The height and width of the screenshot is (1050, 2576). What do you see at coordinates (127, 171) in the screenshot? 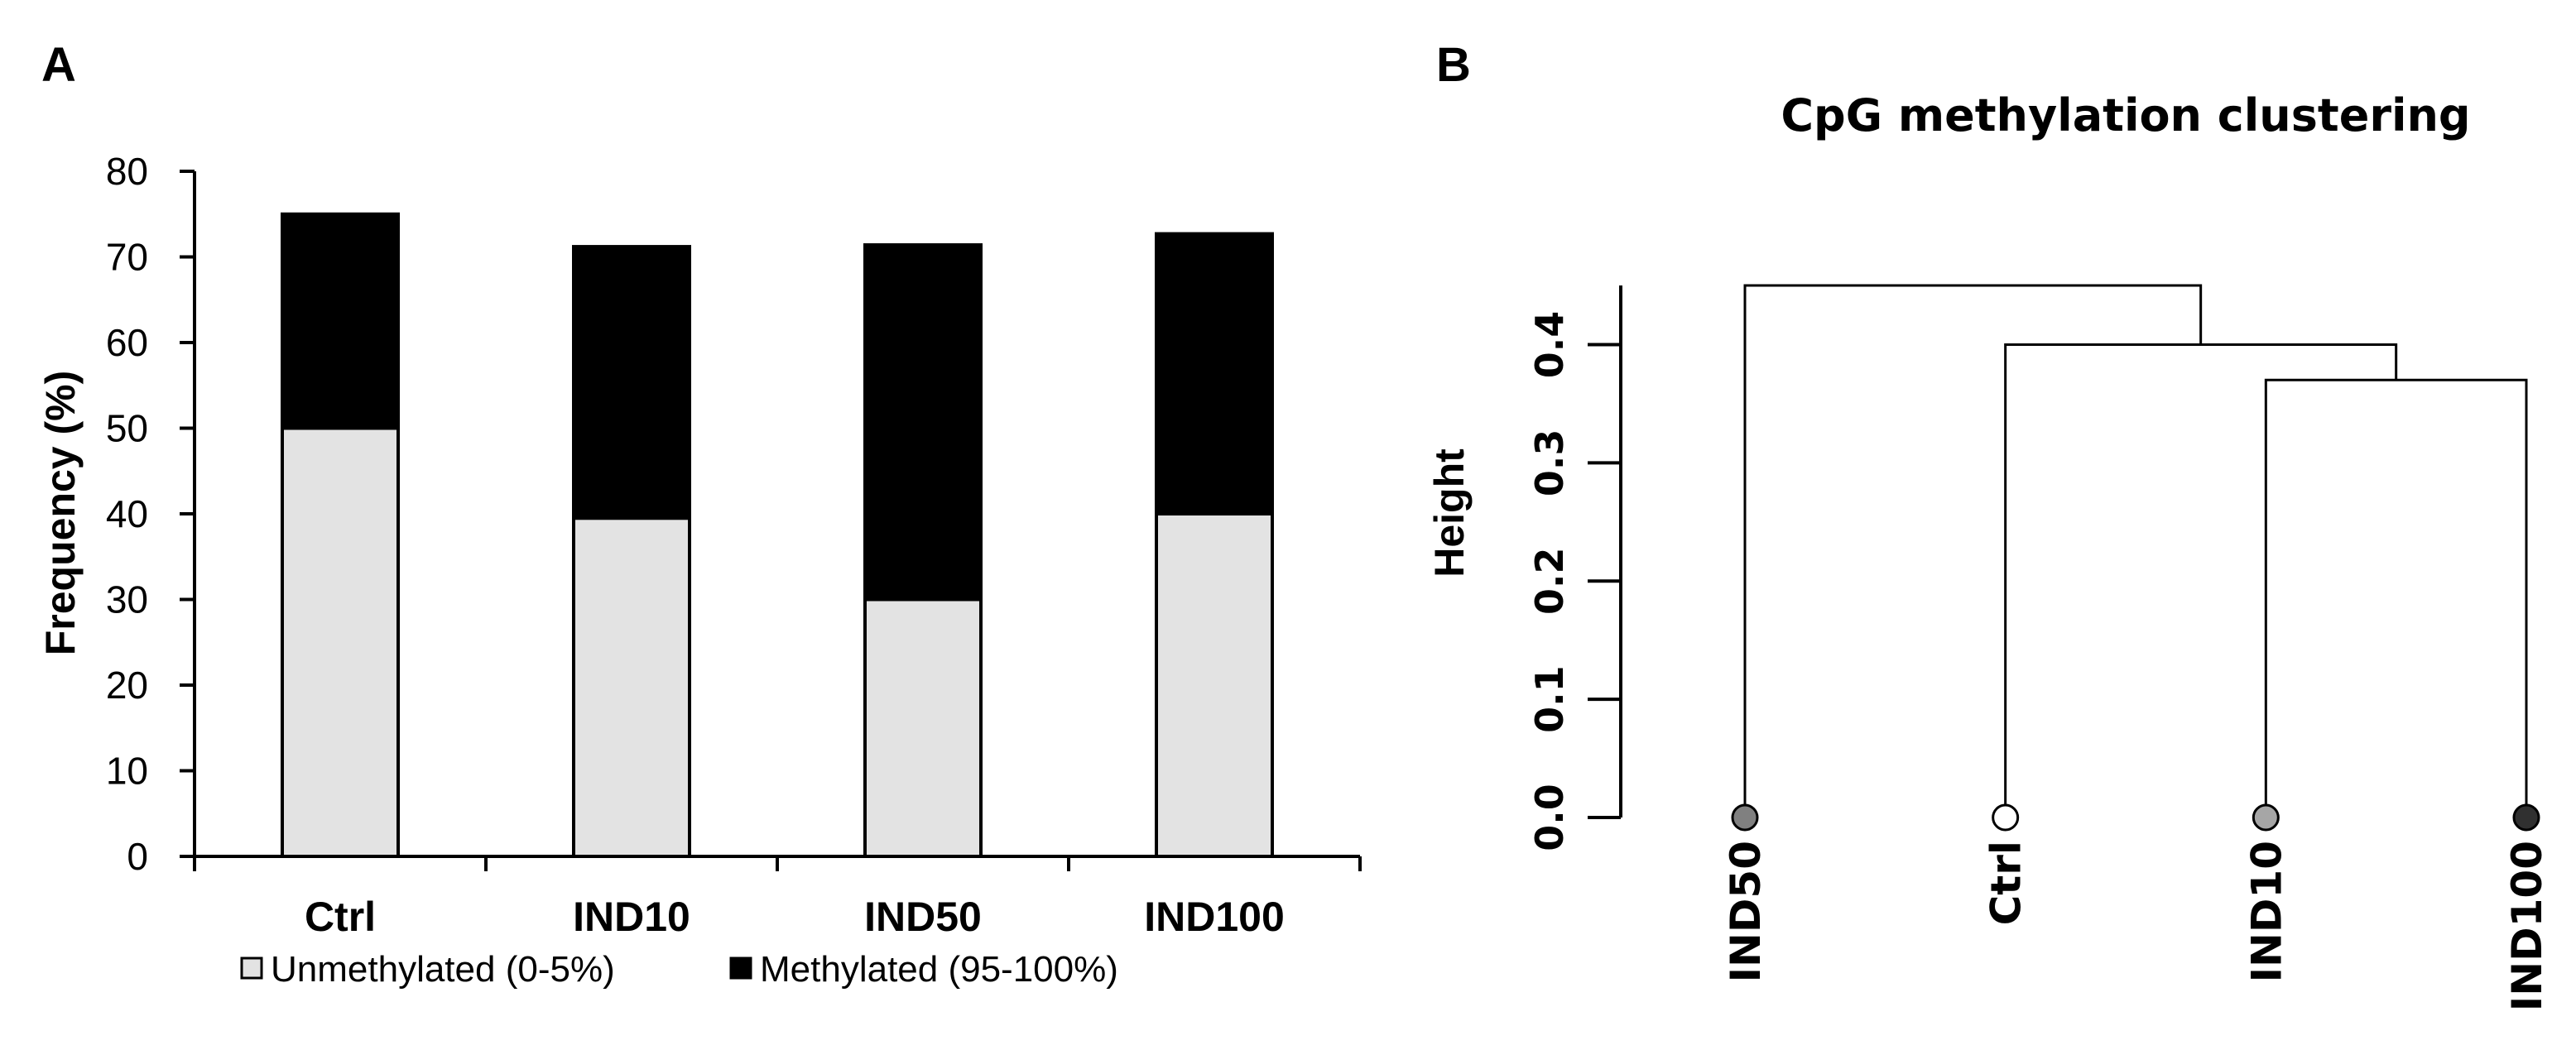
I see `bar-y-tick-label: 80` at bounding box center [127, 171].